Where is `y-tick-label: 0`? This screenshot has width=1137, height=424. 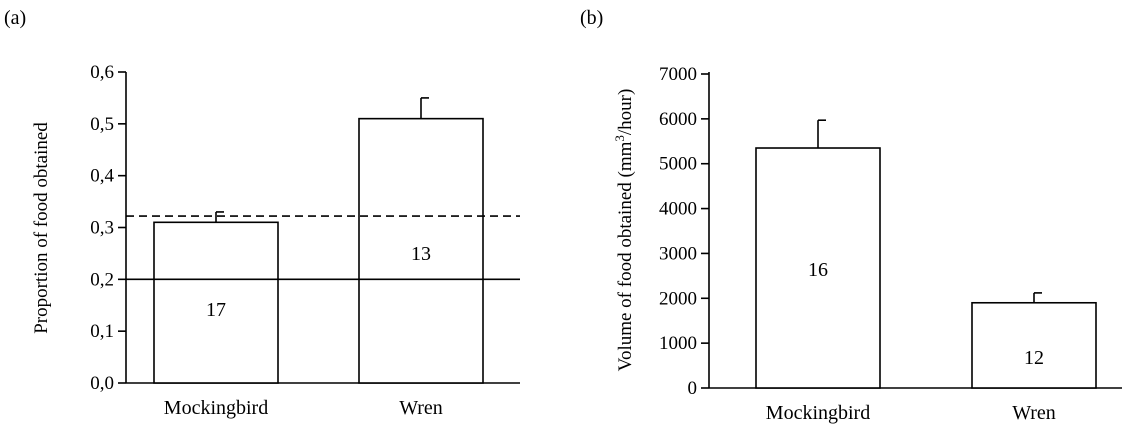
y-tick-label: 0 is located at coordinates (693, 388).